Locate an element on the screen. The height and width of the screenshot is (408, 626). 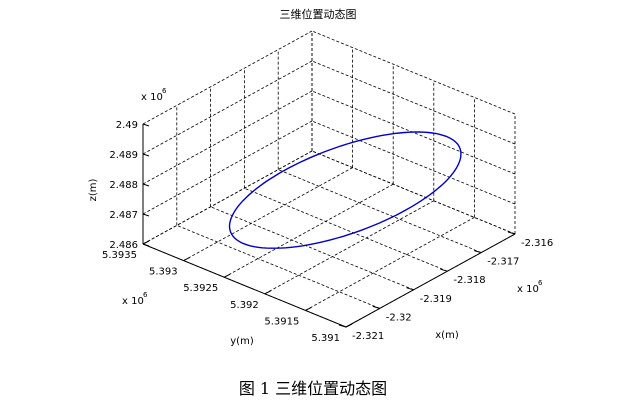
y-axis-label: y(m) is located at coordinates (242, 341).